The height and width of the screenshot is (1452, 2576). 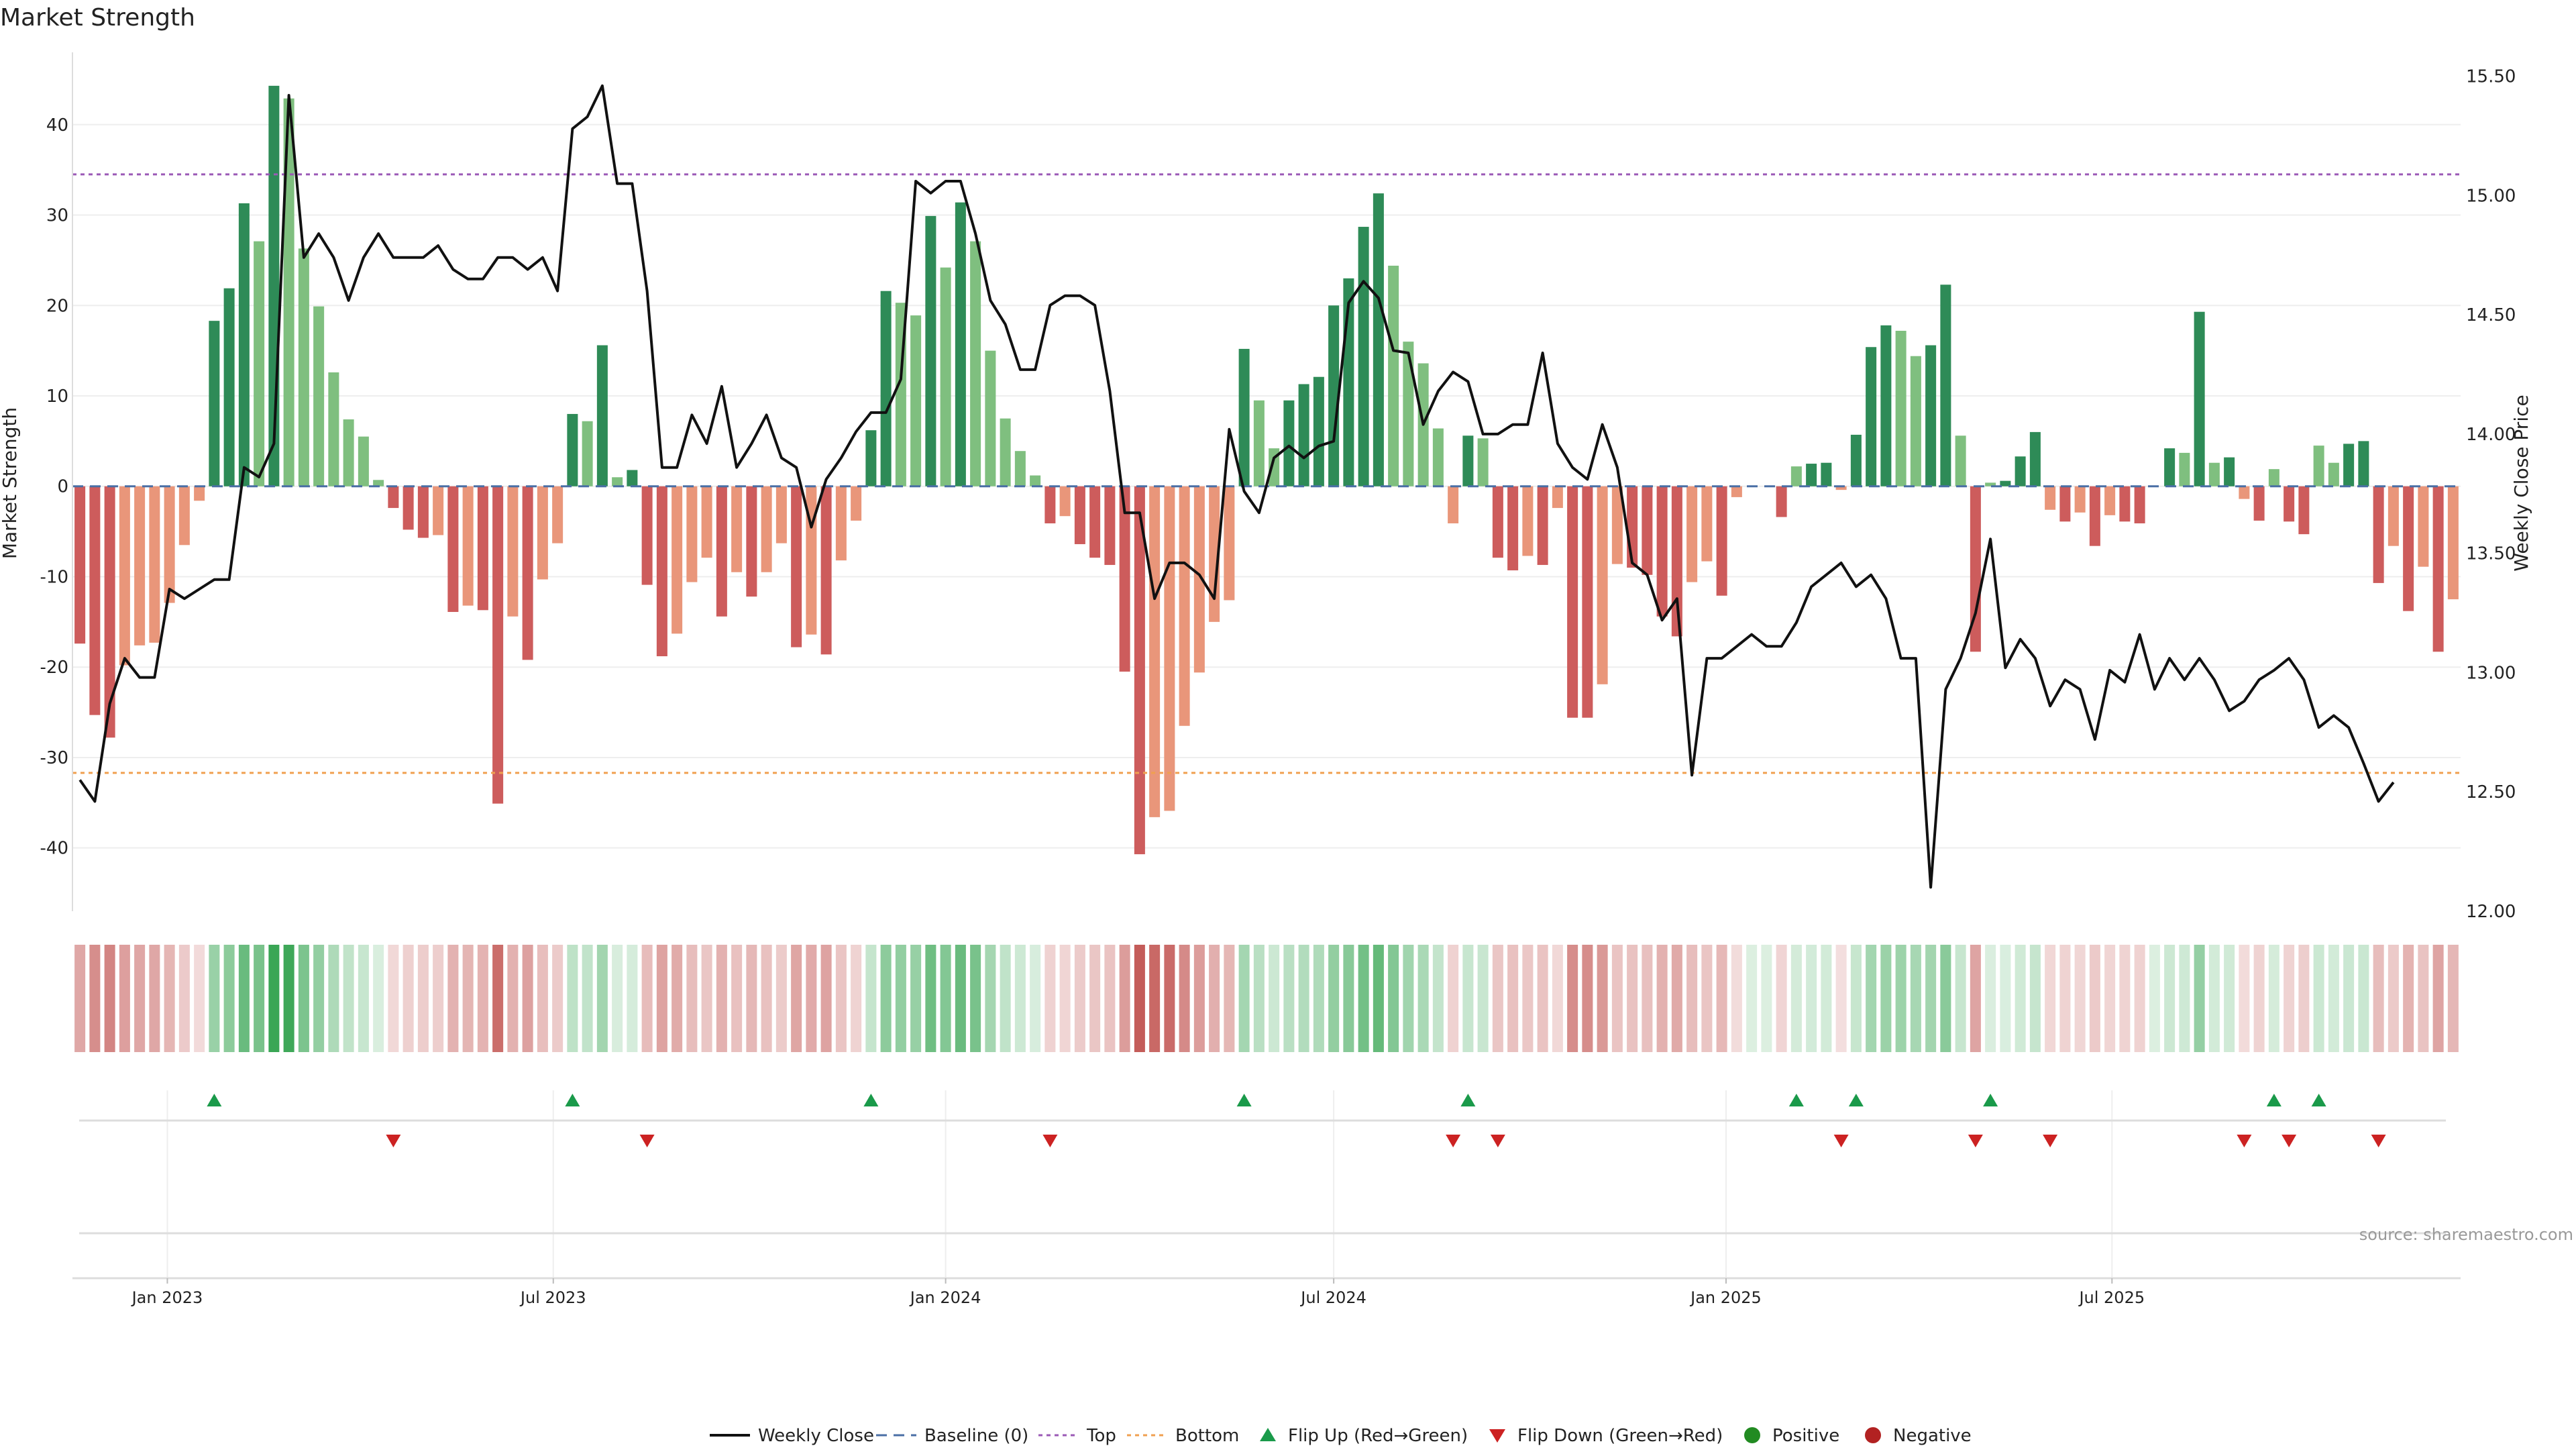 I want to click on legend-item: Bottom, so click(x=1183, y=1436).